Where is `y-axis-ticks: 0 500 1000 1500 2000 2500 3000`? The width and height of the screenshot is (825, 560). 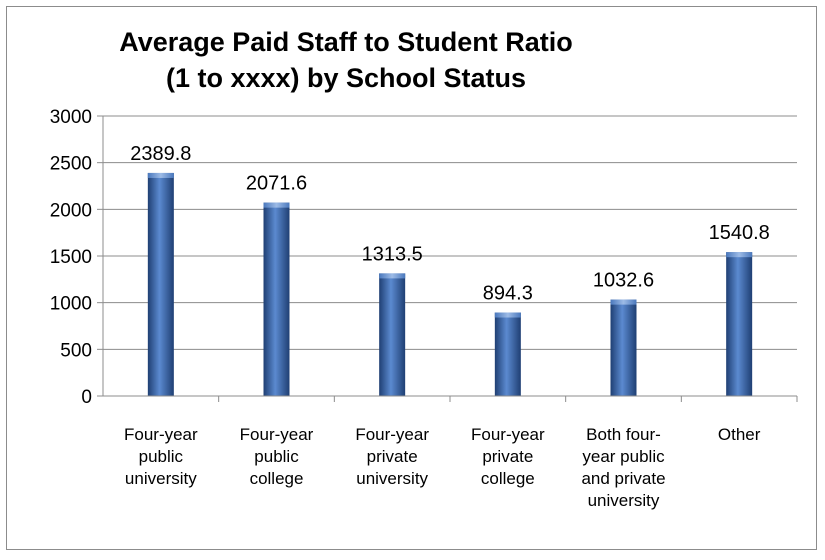 y-axis-ticks: 0 500 1000 1500 2000 2500 3000 is located at coordinates (76, 257).